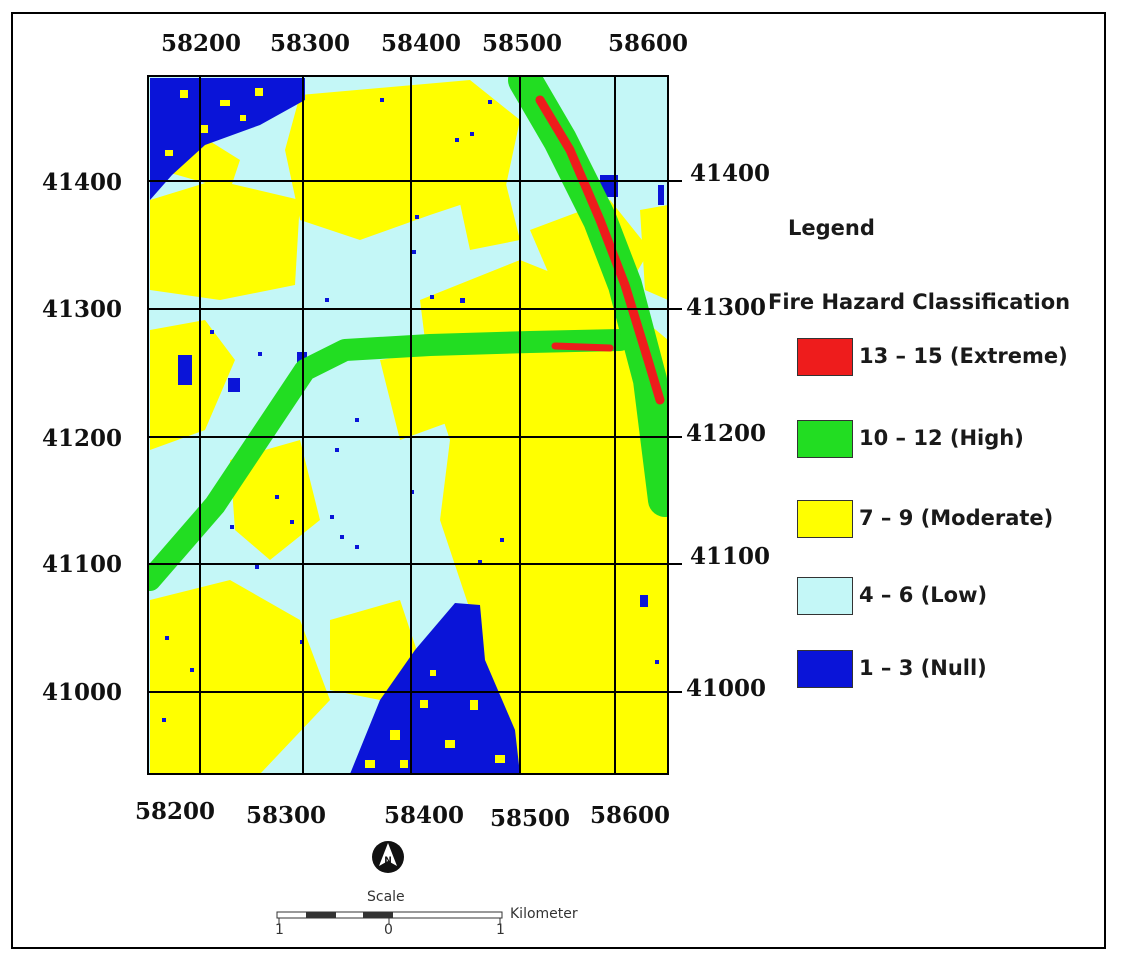 The image size is (1121, 963). I want to click on scale-bar, so click(389, 917).